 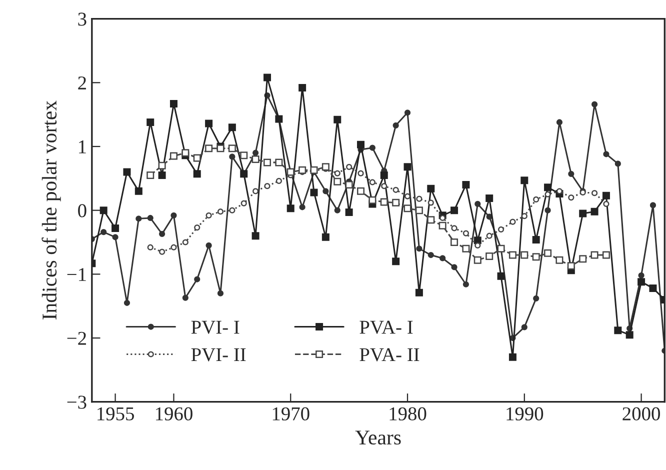 I want to click on y-tick-label: 1, so click(x=82, y=147).